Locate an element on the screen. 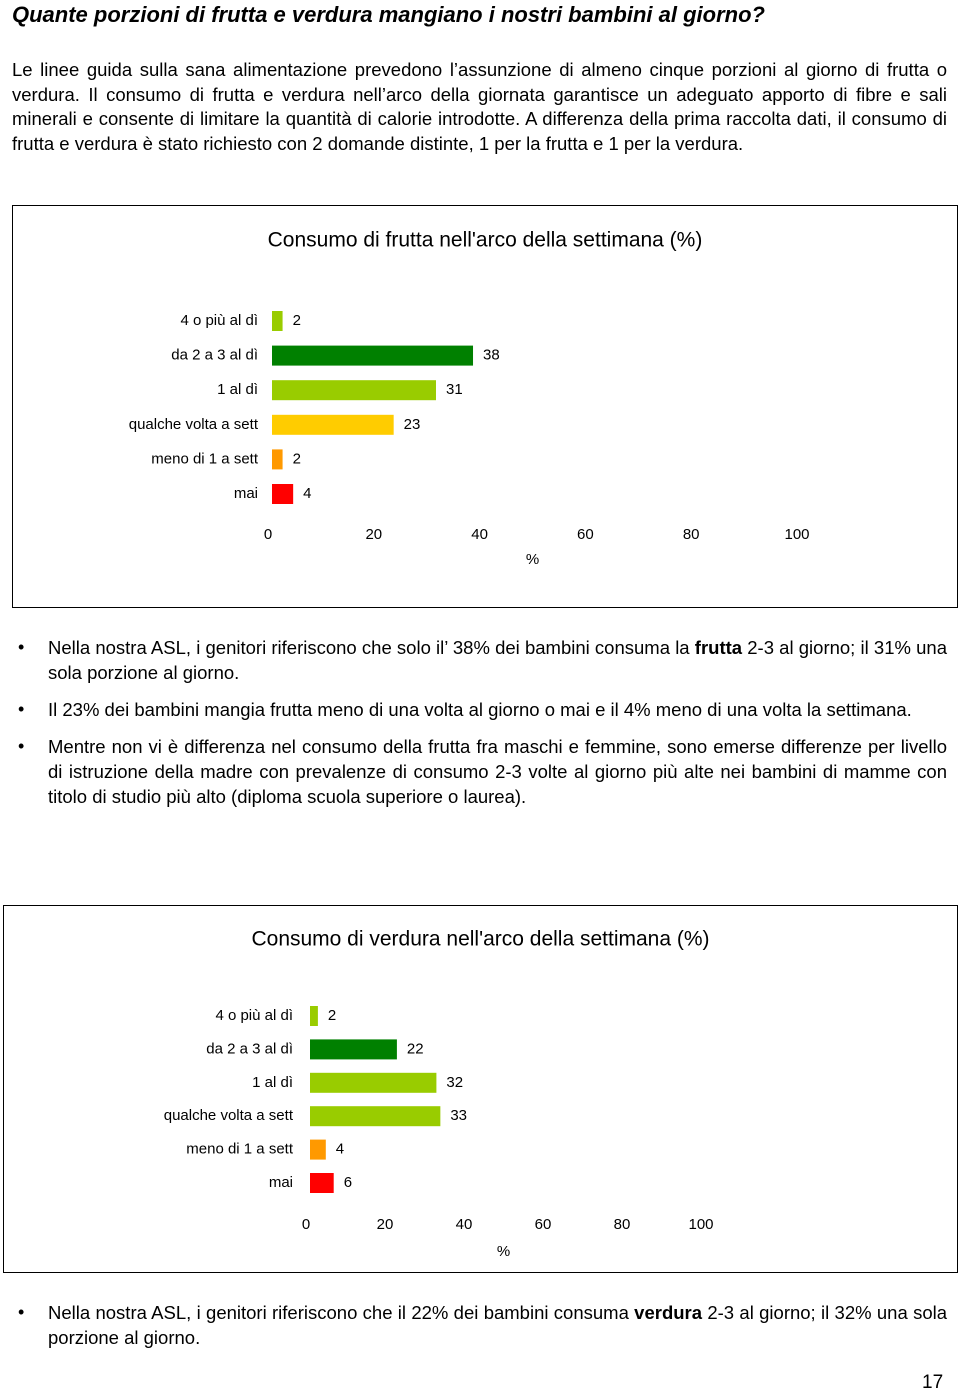 This screenshot has height=1395, width=960. bold-text: verdura is located at coordinates (668, 1312).